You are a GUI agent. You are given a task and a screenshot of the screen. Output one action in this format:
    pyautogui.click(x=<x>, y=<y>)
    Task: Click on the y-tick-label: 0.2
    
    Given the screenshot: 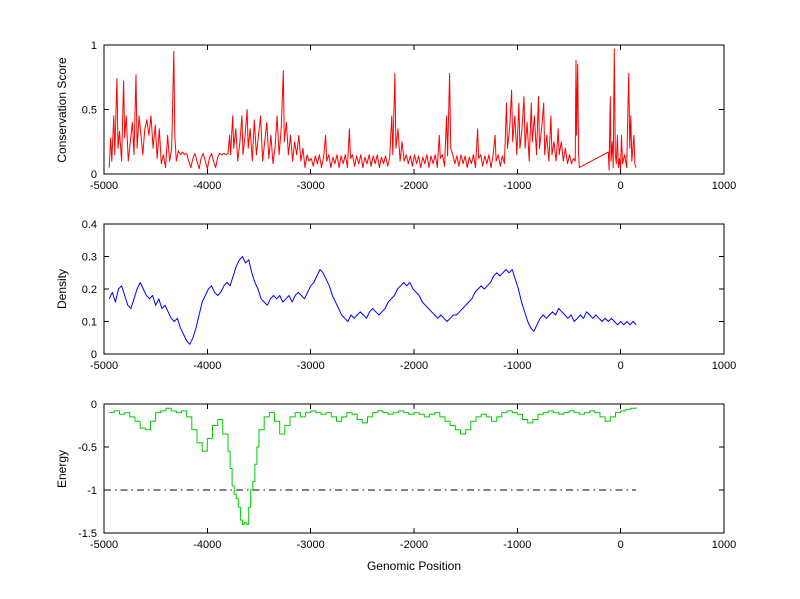 What is the action you would take?
    pyautogui.click(x=89, y=290)
    